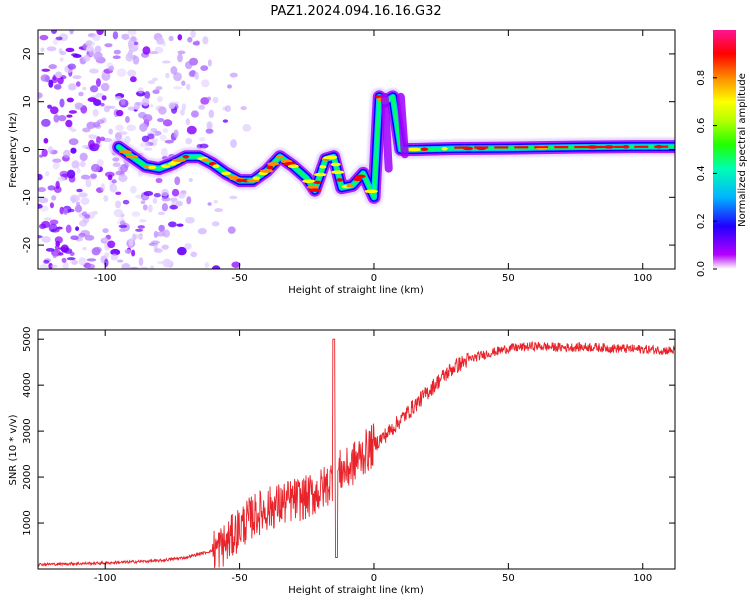 The width and height of the screenshot is (750, 600). Describe the element at coordinates (13, 449) in the screenshot. I see `snr-y-label: SNR (10 * v/v)` at that location.